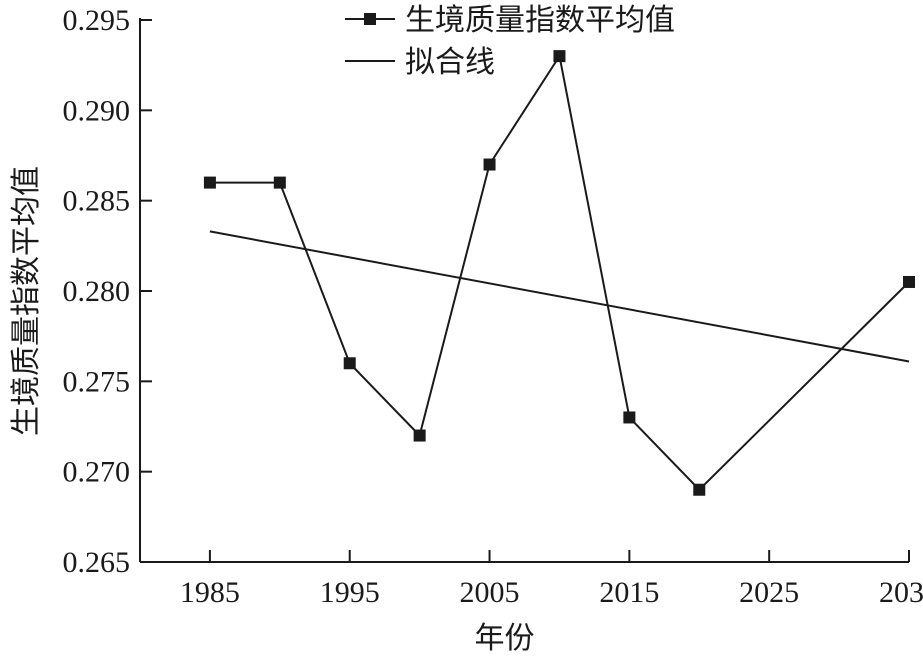 The height and width of the screenshot is (657, 923). What do you see at coordinates (350, 592) in the screenshot?
I see `x-tick-label: 1995` at bounding box center [350, 592].